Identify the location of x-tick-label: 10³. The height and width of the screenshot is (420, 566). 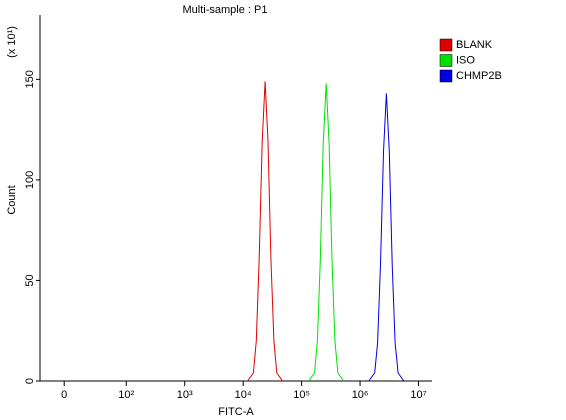
(185, 395).